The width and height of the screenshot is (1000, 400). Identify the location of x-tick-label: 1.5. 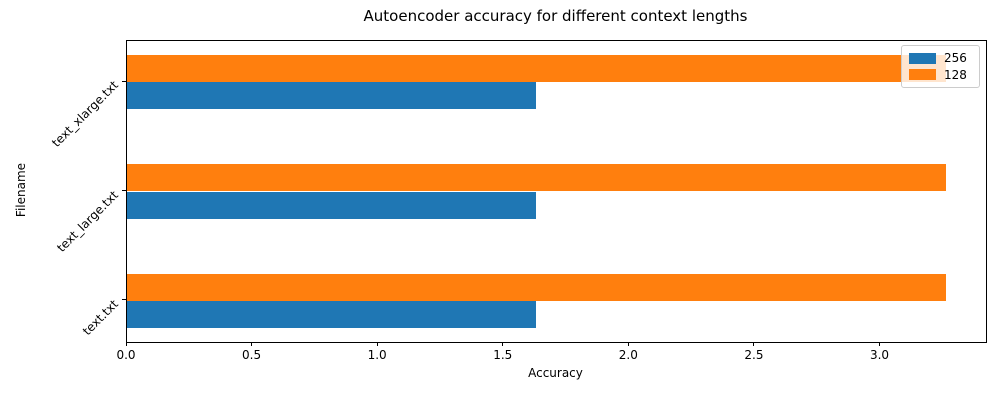
(503, 355).